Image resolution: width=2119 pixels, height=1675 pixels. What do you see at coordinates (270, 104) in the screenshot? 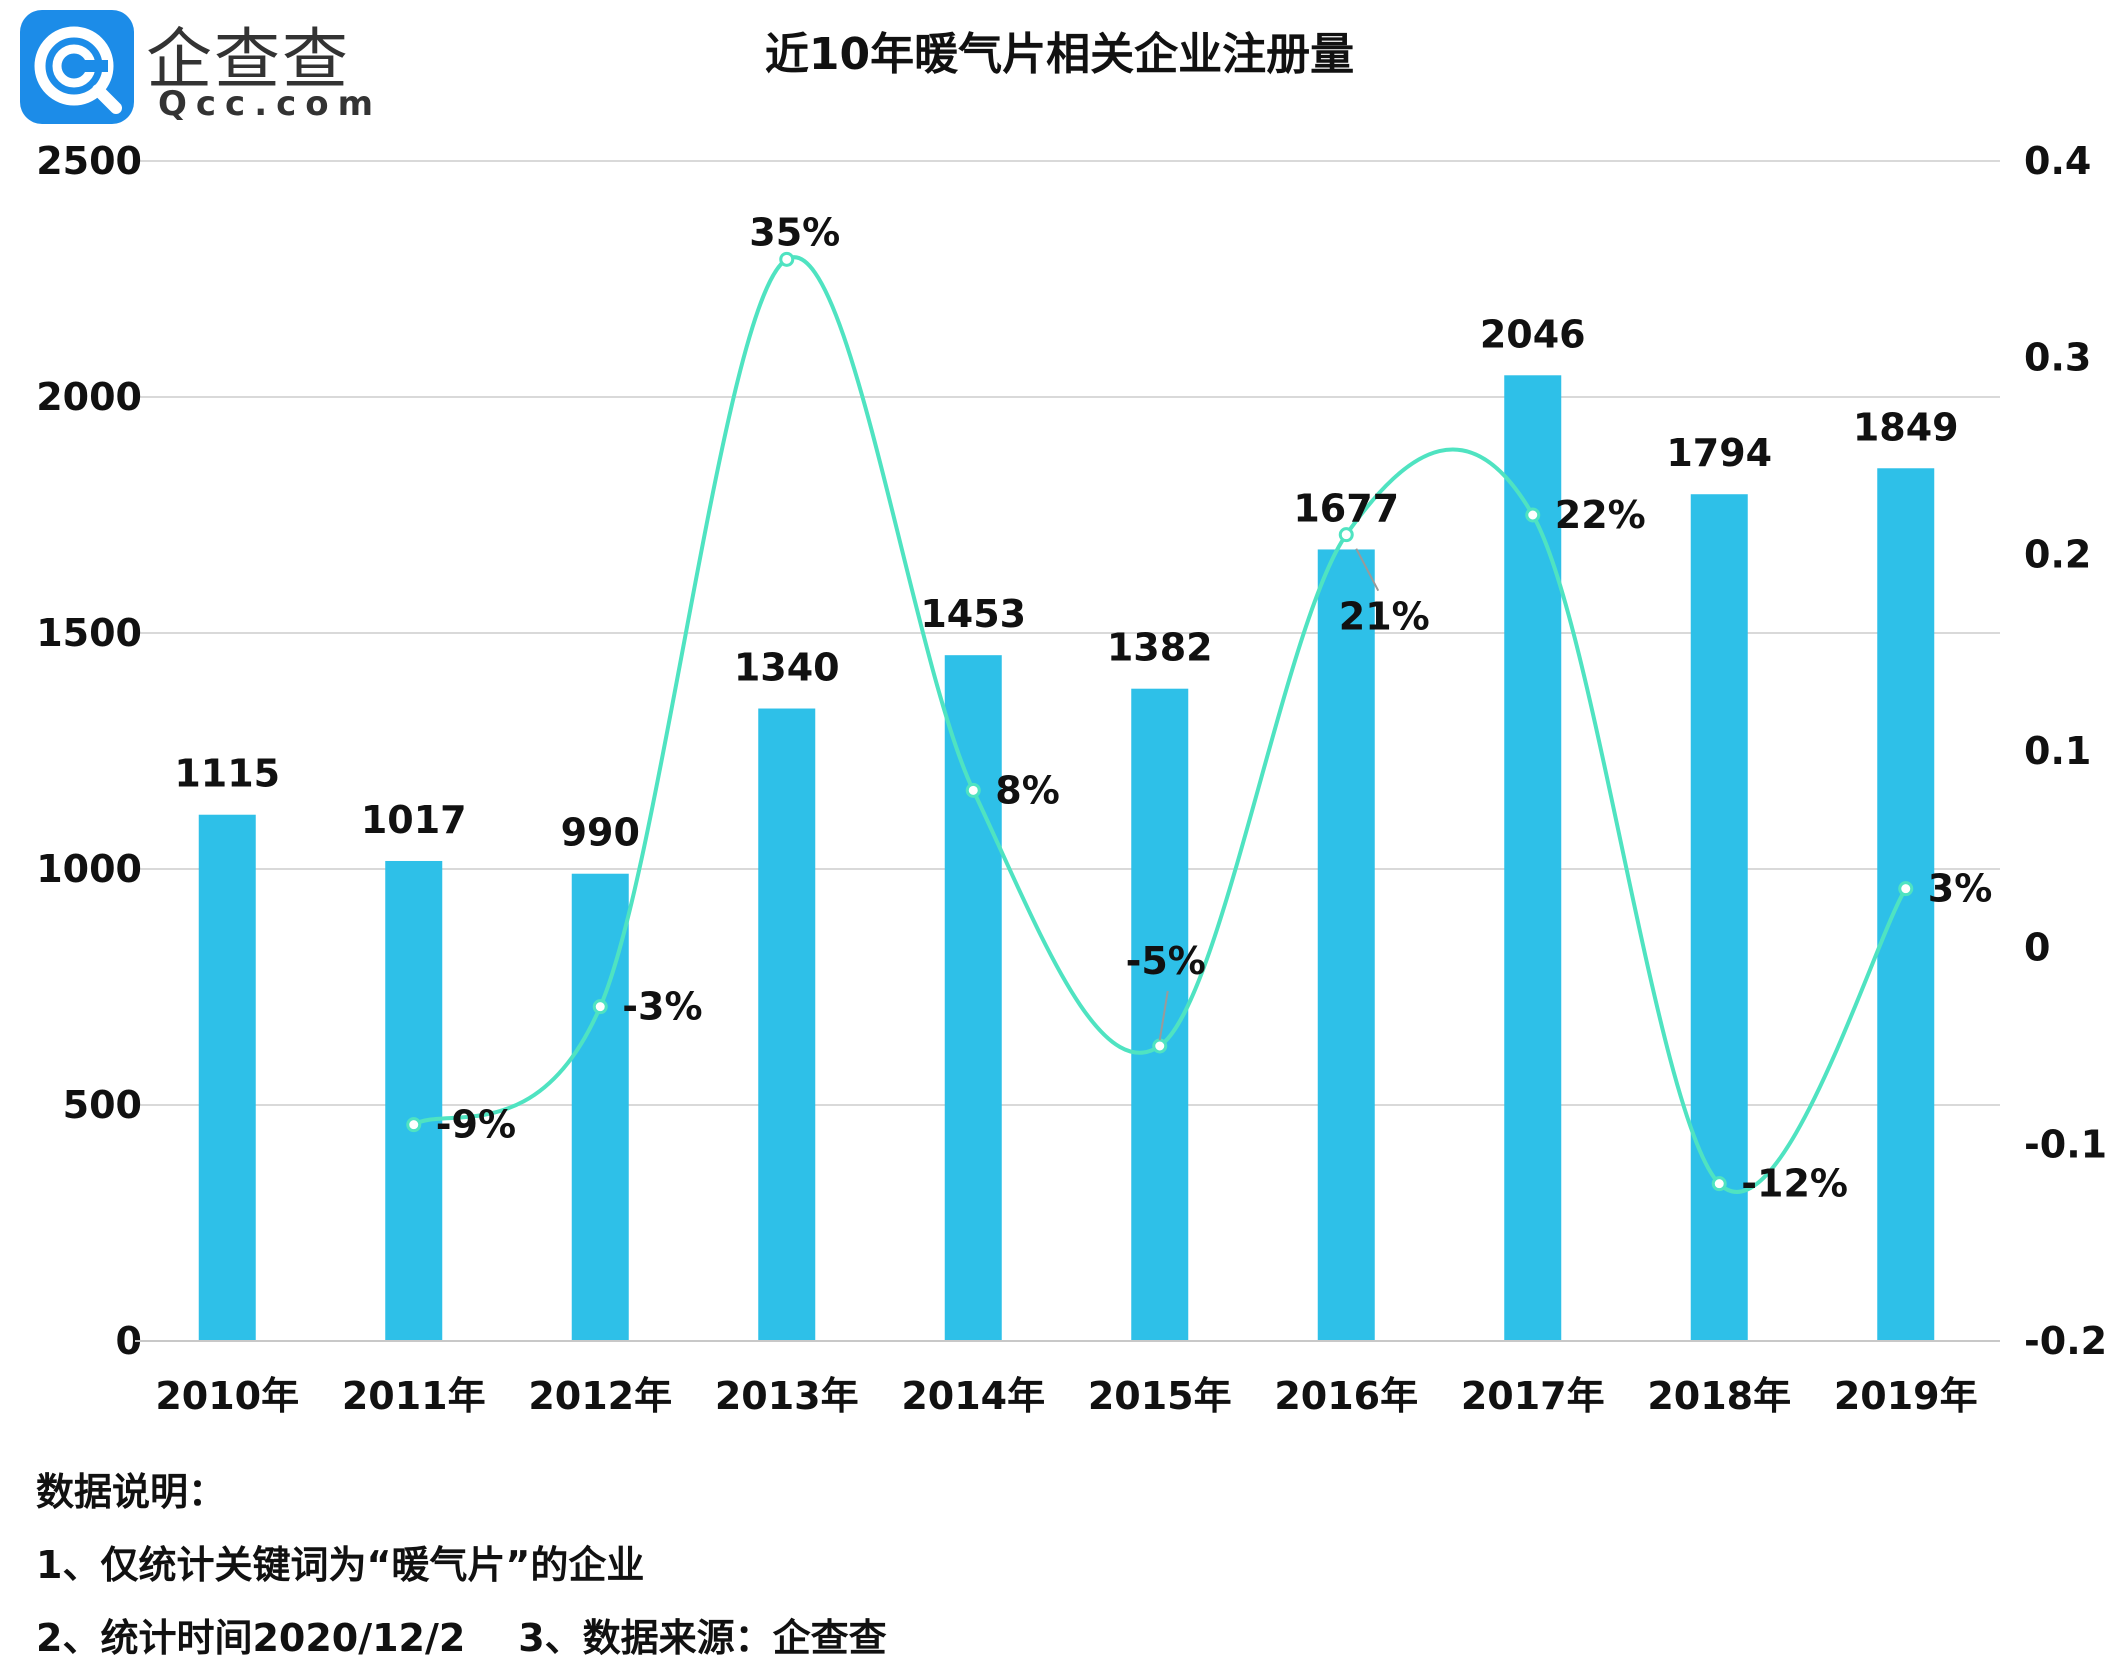
I see `logo-domain: Qcc.com` at bounding box center [270, 104].